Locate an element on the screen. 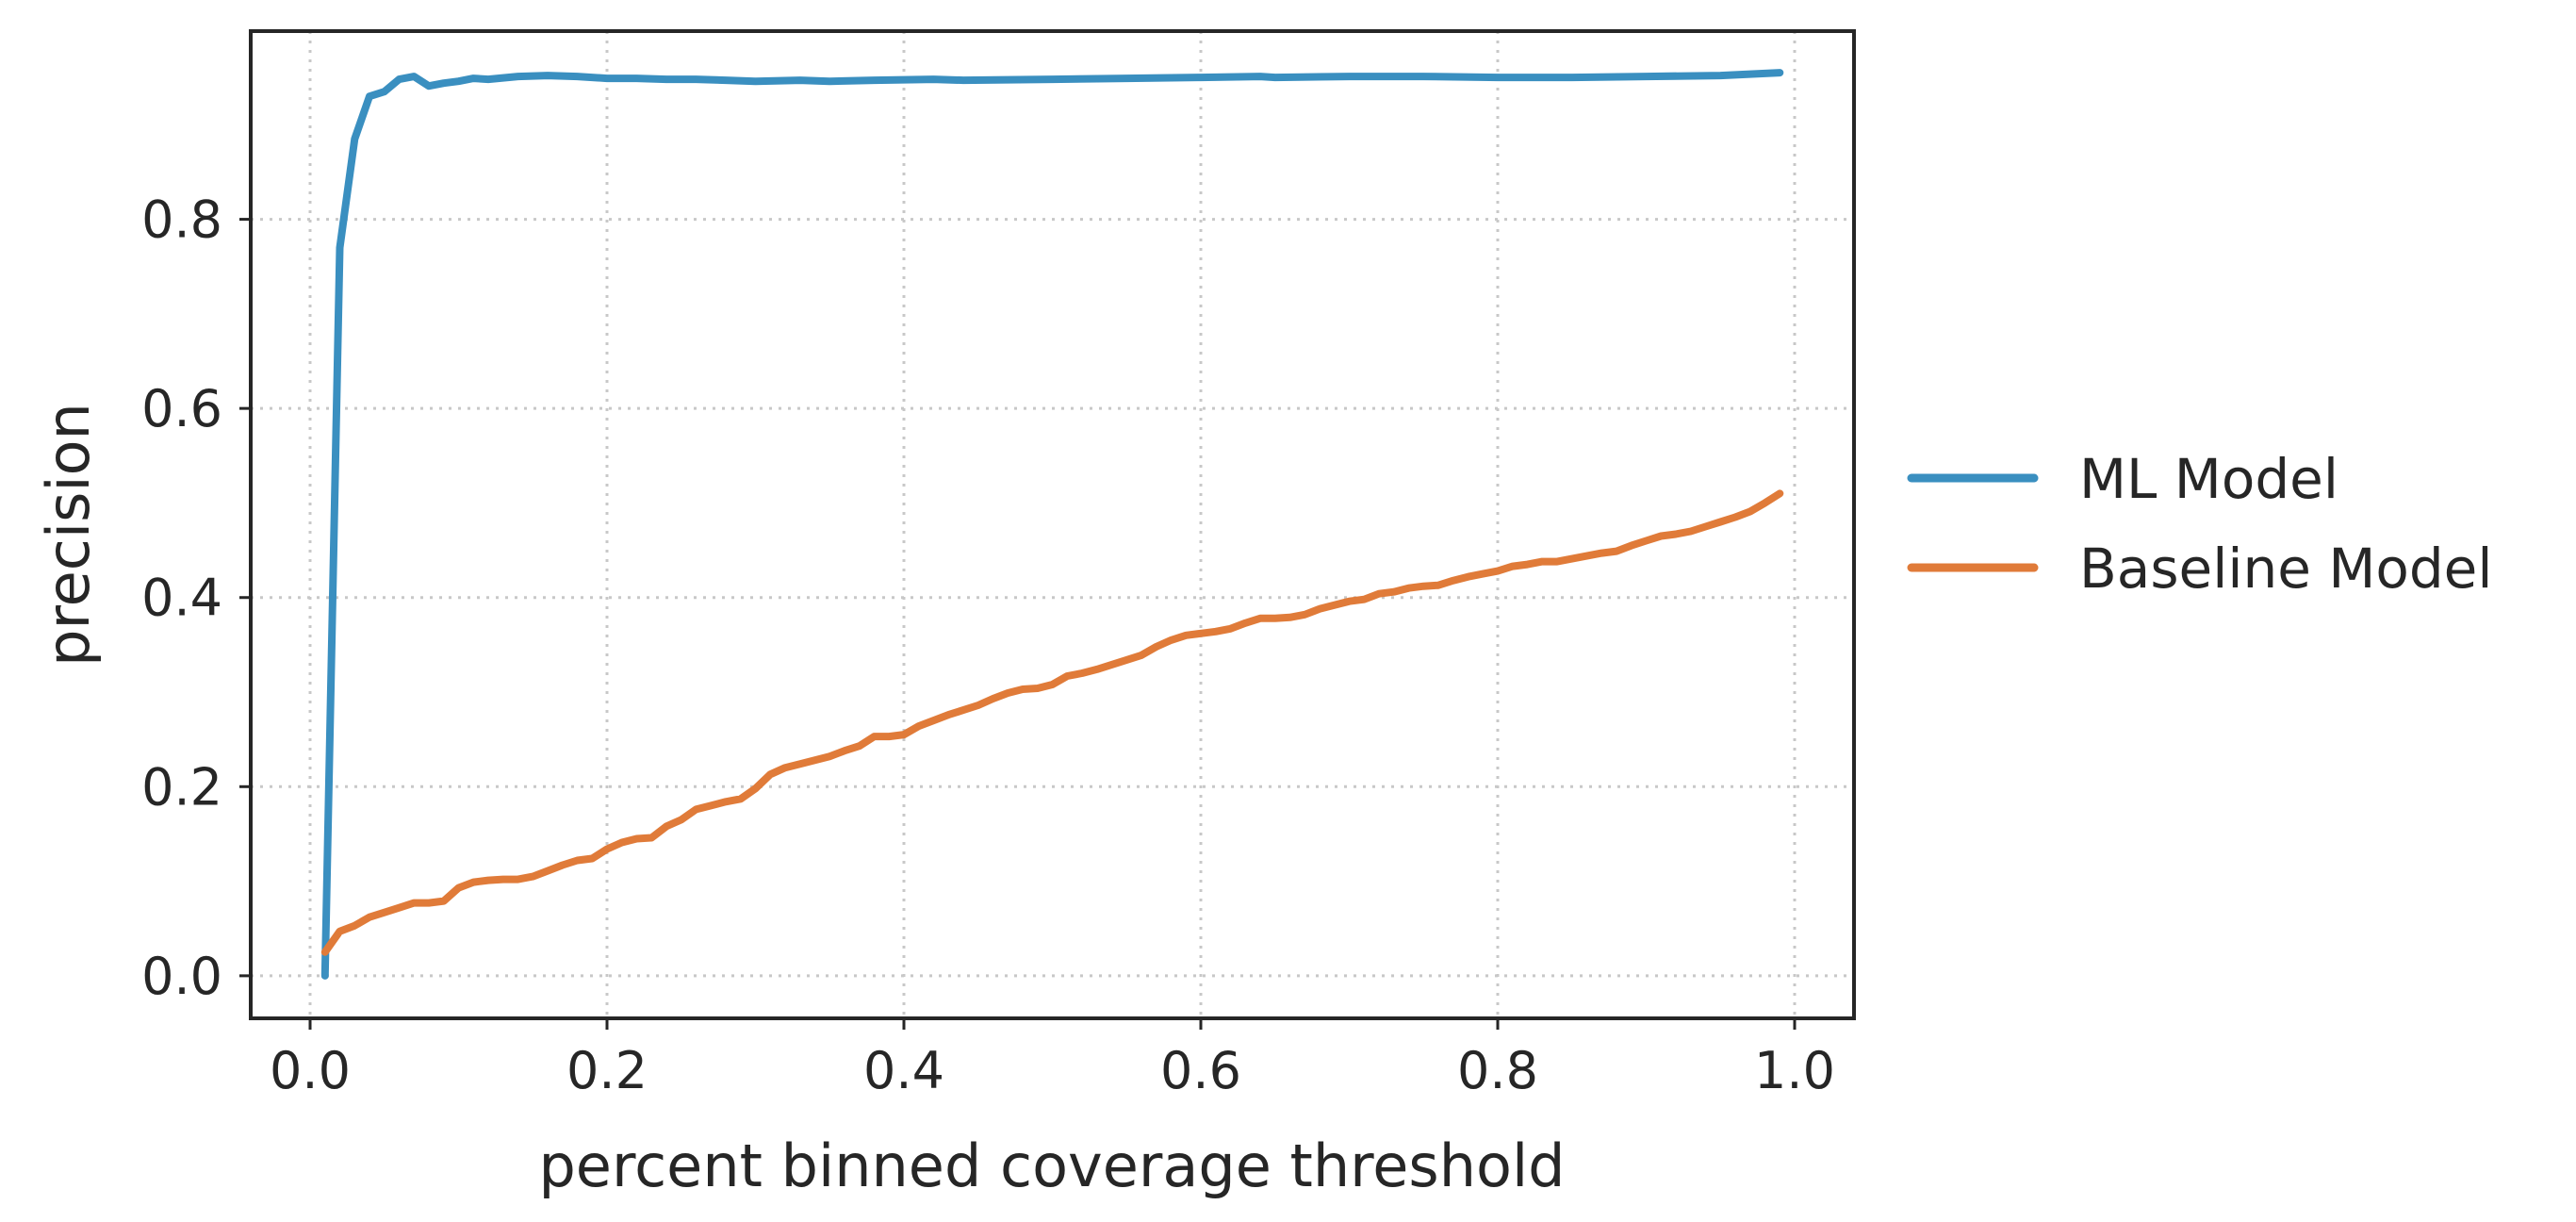 This screenshot has width=2576, height=1222. legend-label-ml-model: ML Model is located at coordinates (2208, 479).